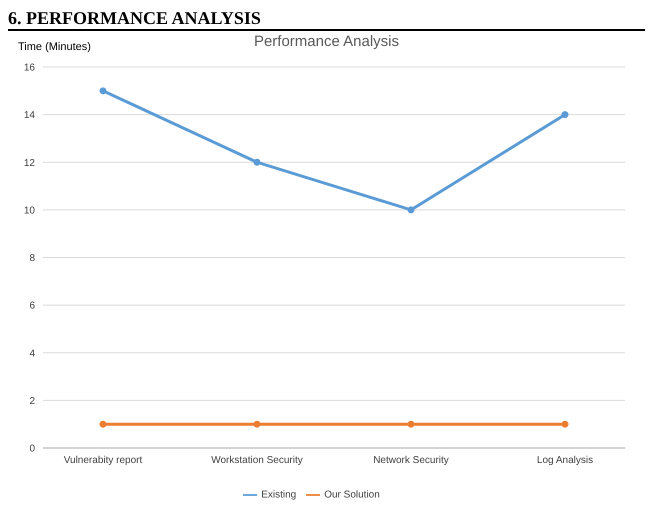  What do you see at coordinates (327, 41) in the screenshot?
I see `chart-title: Performance Analysis` at bounding box center [327, 41].